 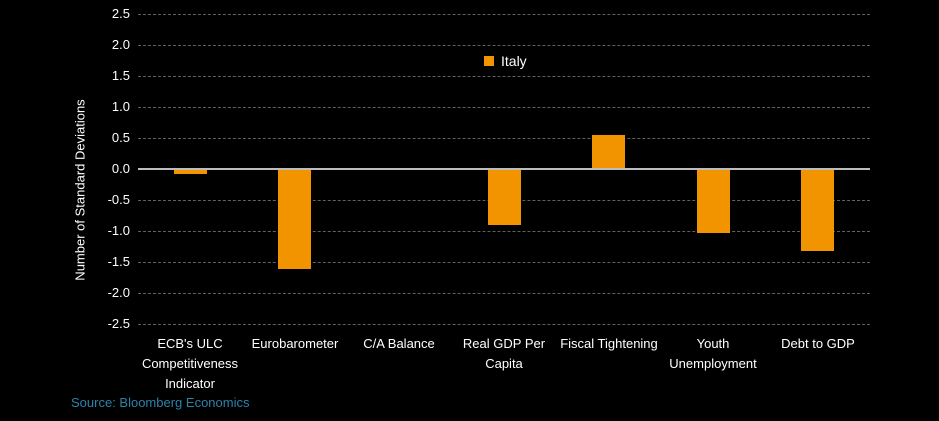 I want to click on gridline-2.0, so click(x=504, y=45).